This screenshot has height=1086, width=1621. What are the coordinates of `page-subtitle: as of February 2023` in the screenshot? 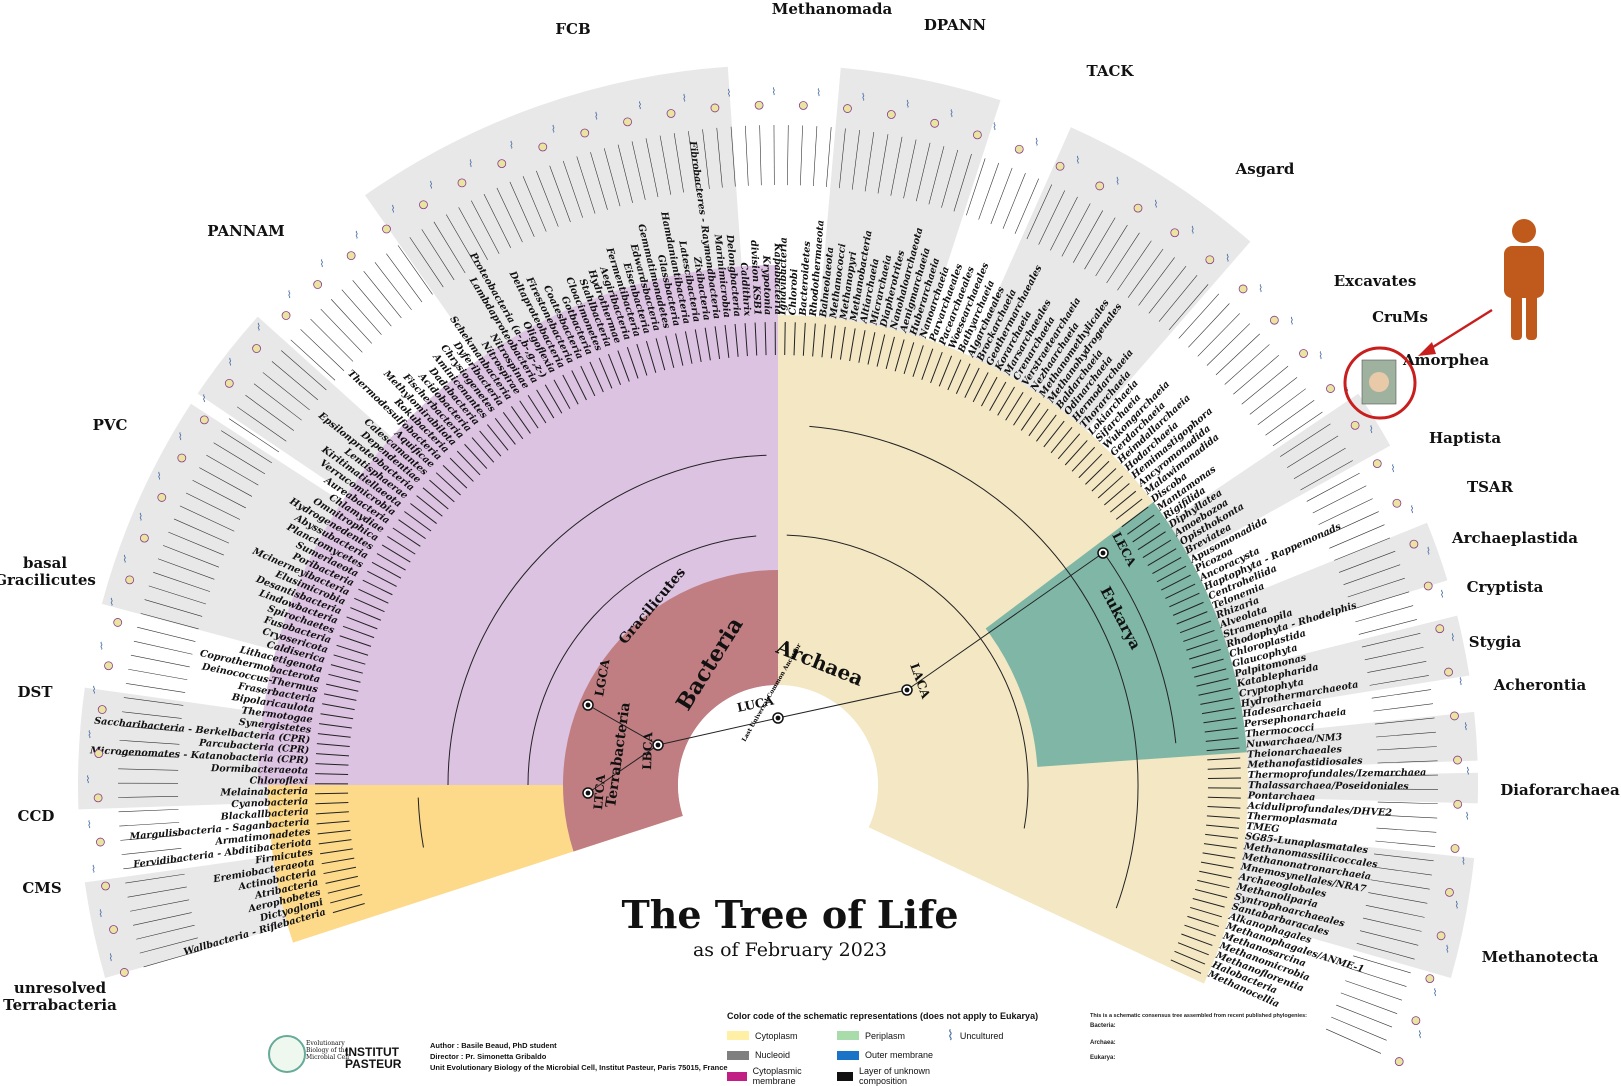 It's located at (790, 950).